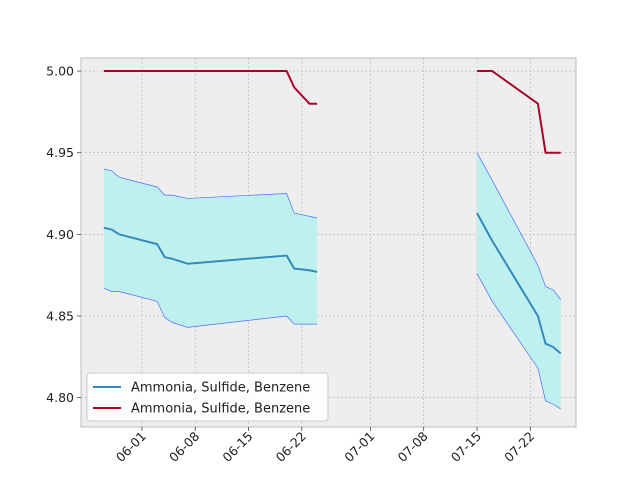  What do you see at coordinates (184, 446) in the screenshot?
I see `x-tick-label: 06-08` at bounding box center [184, 446].